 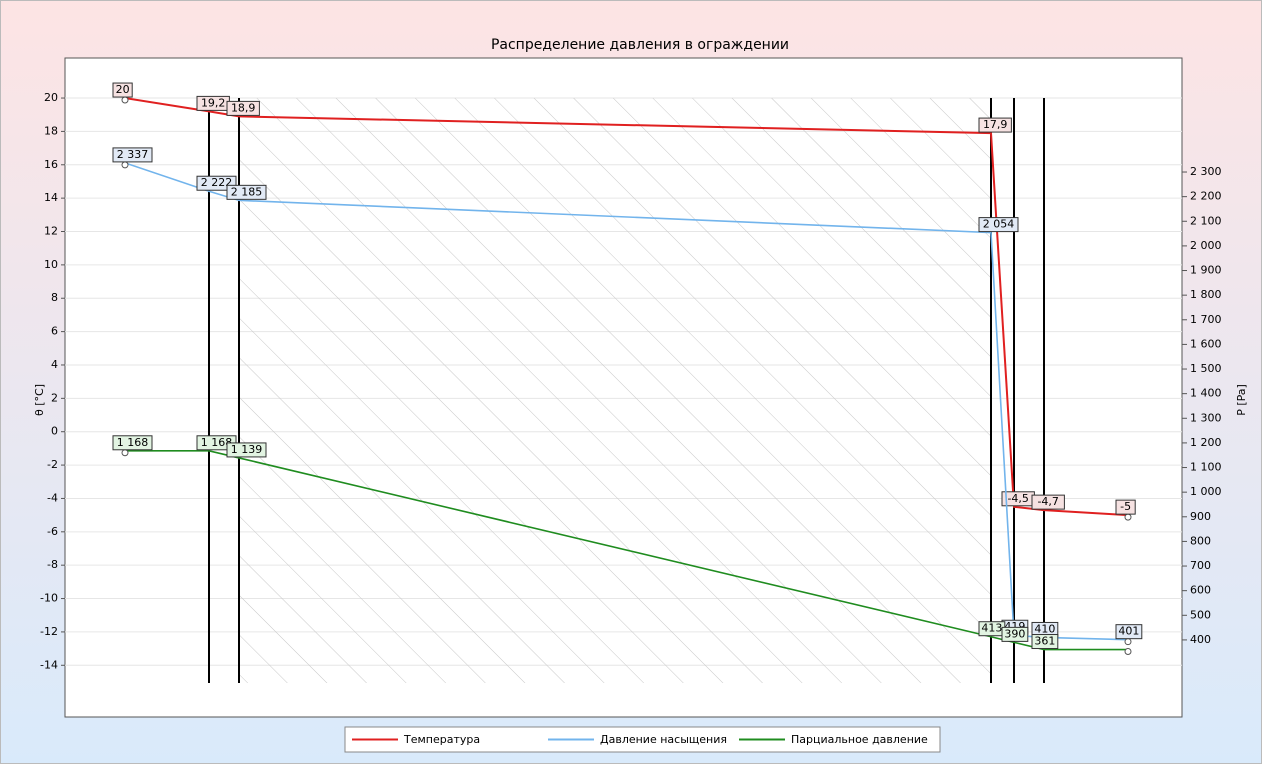 What do you see at coordinates (39, 400) in the screenshot?
I see `y-axis-title: θ [°C]` at bounding box center [39, 400].